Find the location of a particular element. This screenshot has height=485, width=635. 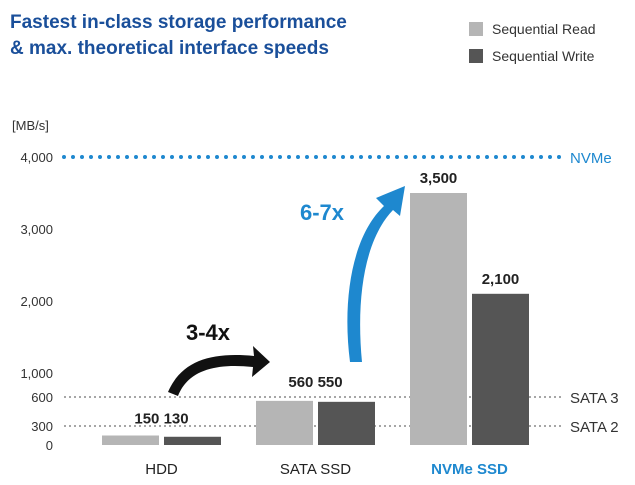

reference-label-nvme: NVMe is located at coordinates (591, 158).